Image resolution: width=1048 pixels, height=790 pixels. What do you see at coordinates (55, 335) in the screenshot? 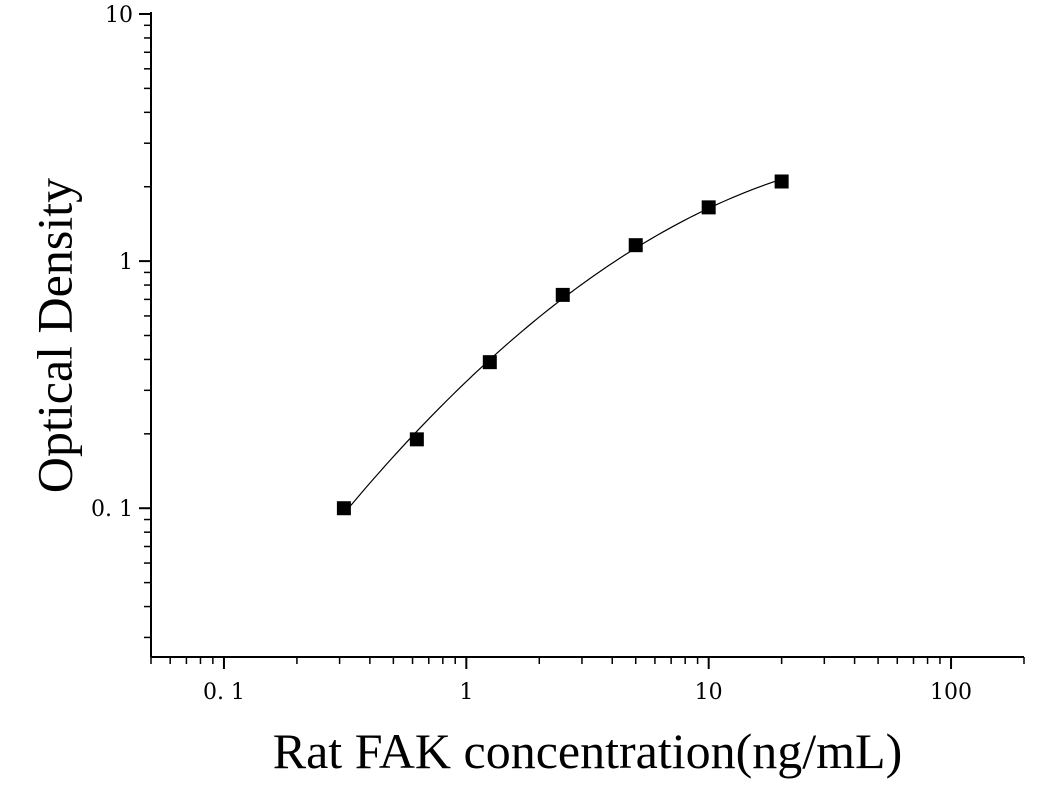
I see `y-axis-title: Optical Density` at bounding box center [55, 335].